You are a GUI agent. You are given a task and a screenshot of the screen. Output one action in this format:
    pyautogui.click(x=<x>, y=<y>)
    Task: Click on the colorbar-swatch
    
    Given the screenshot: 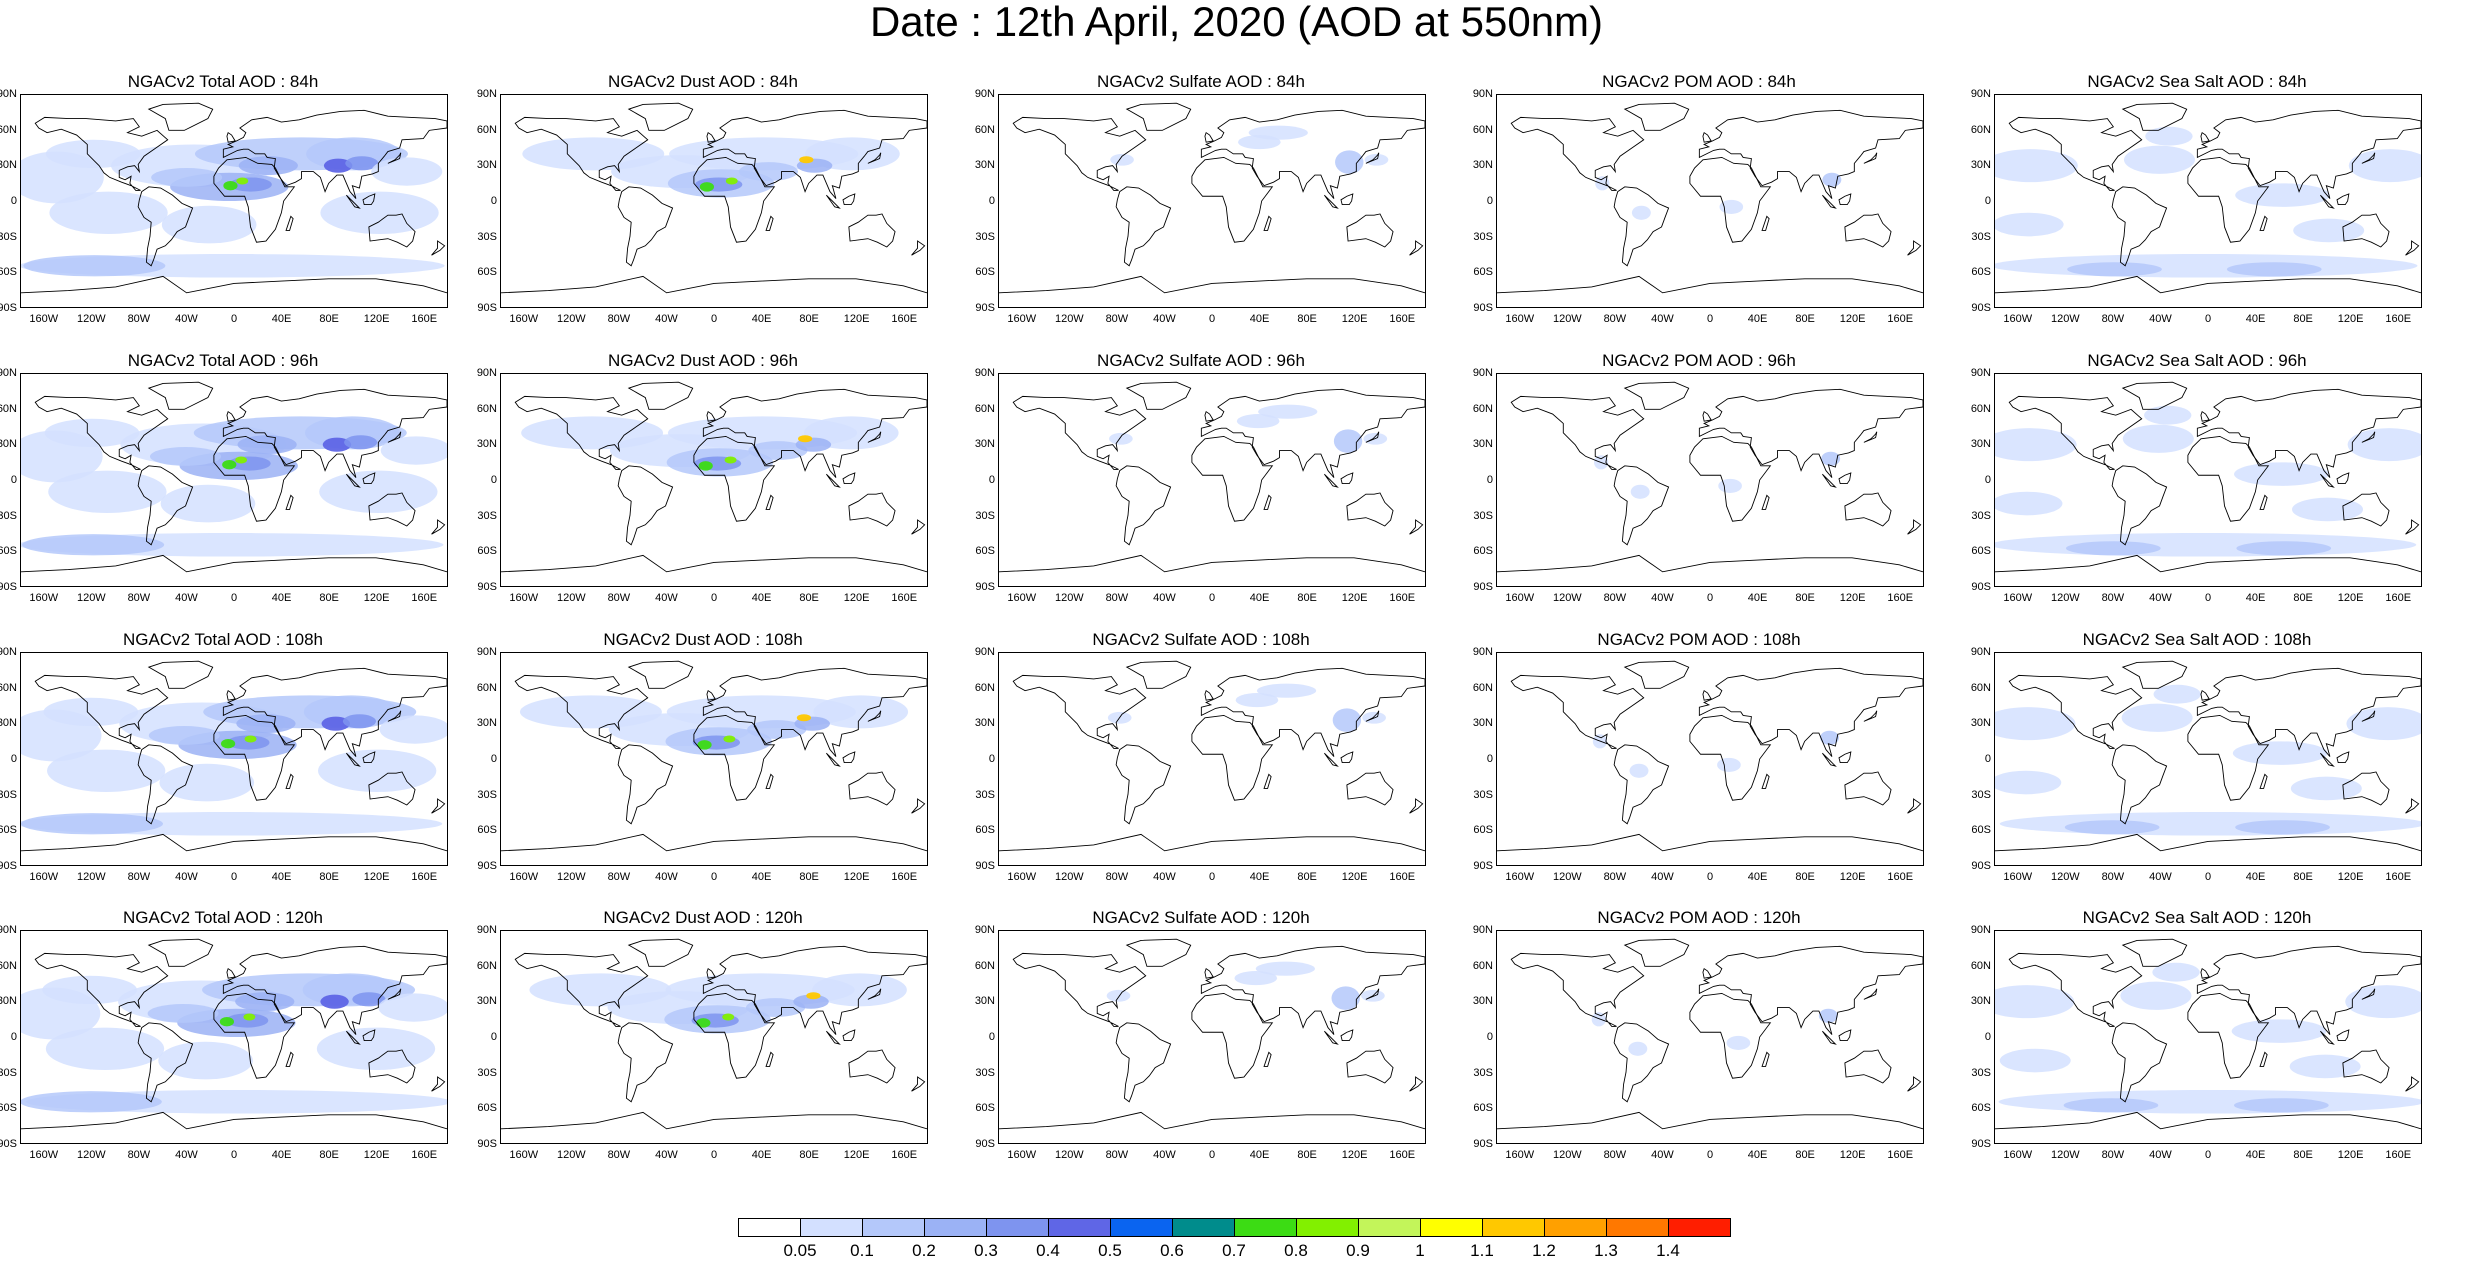 What is the action you would take?
    pyautogui.click(x=1575, y=1227)
    